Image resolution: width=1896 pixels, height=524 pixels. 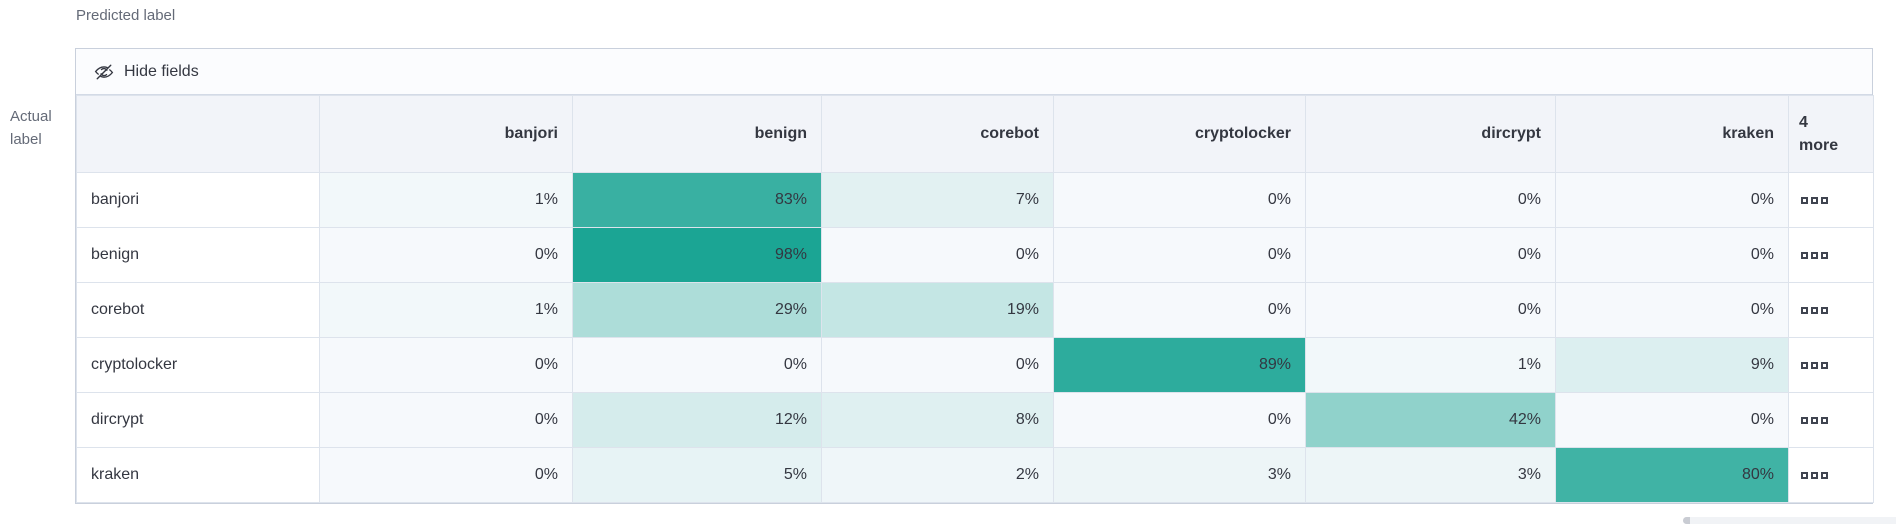 What do you see at coordinates (1789, 520) in the screenshot?
I see `horizontal-scrollbar` at bounding box center [1789, 520].